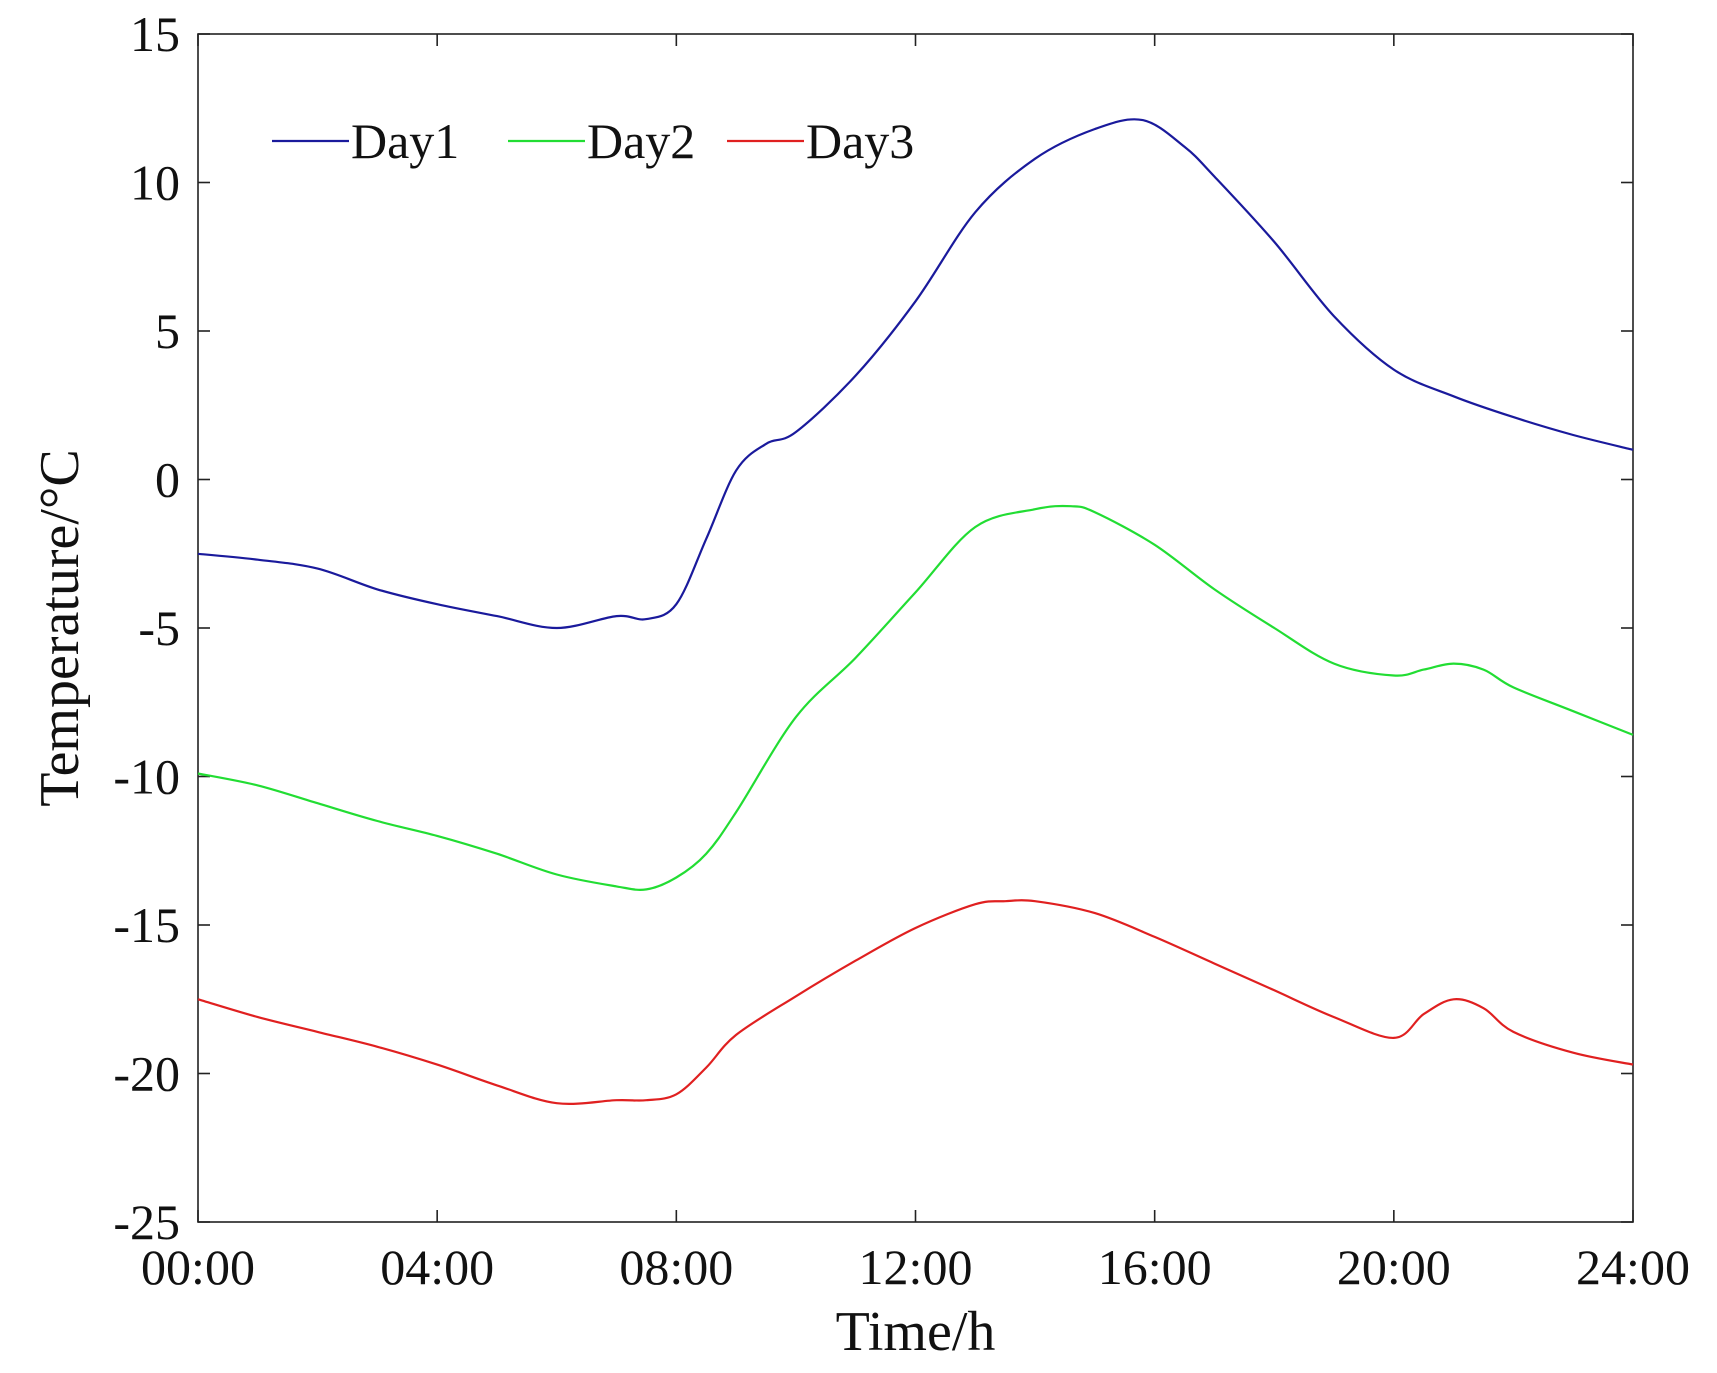 This screenshot has width=1717, height=1373. Describe the element at coordinates (641, 141) in the screenshot. I see `legend-label-day2: Day2` at that location.